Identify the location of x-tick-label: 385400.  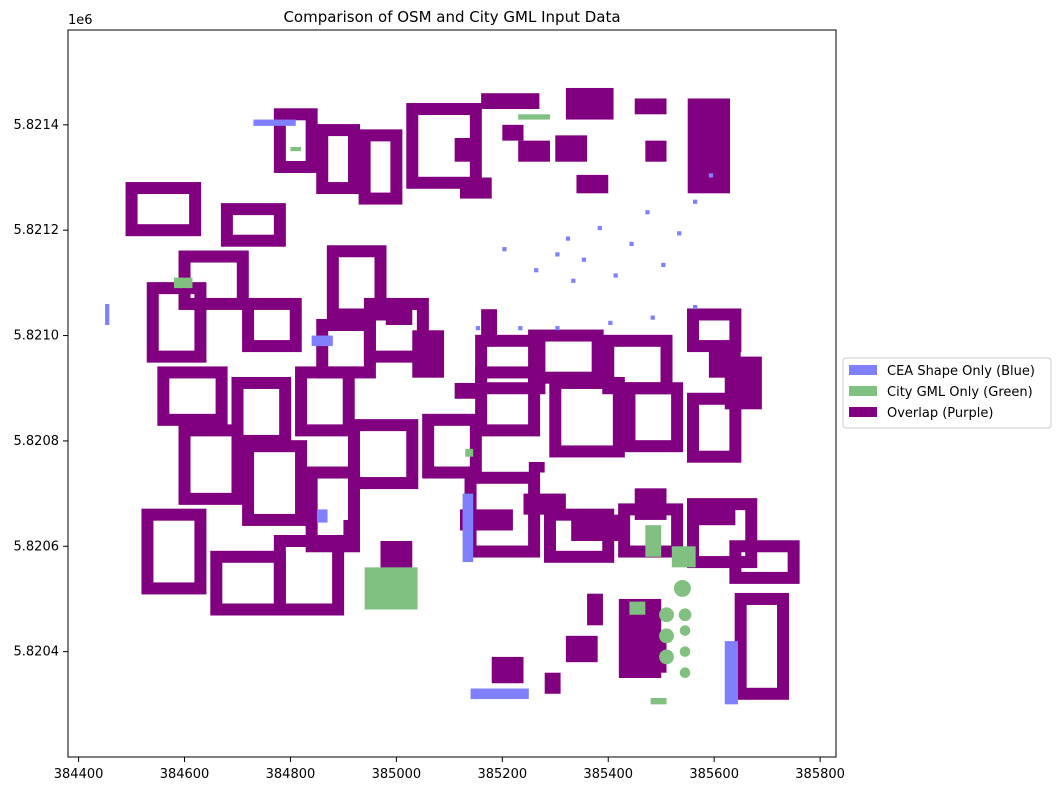
(608, 774).